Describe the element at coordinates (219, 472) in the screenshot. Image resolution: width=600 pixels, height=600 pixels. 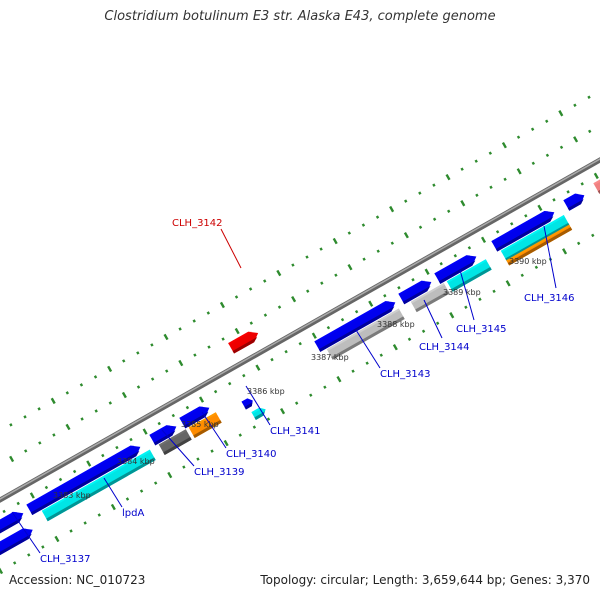
I see `gene-label: CLH_3139` at that location.